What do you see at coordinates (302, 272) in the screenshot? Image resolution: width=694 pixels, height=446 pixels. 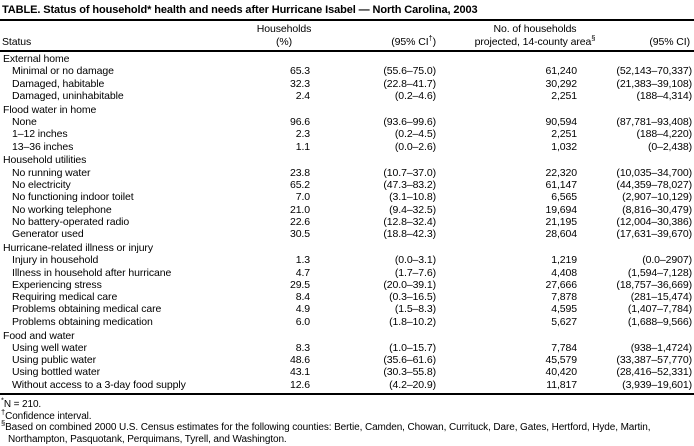 I see `households-pct-value: 4.7` at bounding box center [302, 272].